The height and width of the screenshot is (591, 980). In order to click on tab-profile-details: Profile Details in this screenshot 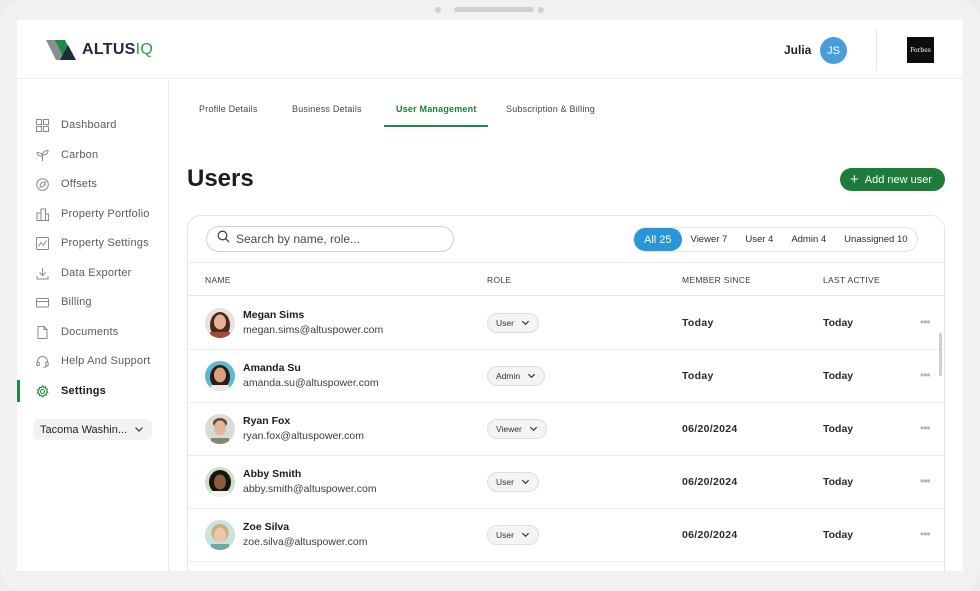, I will do `click(228, 109)`.